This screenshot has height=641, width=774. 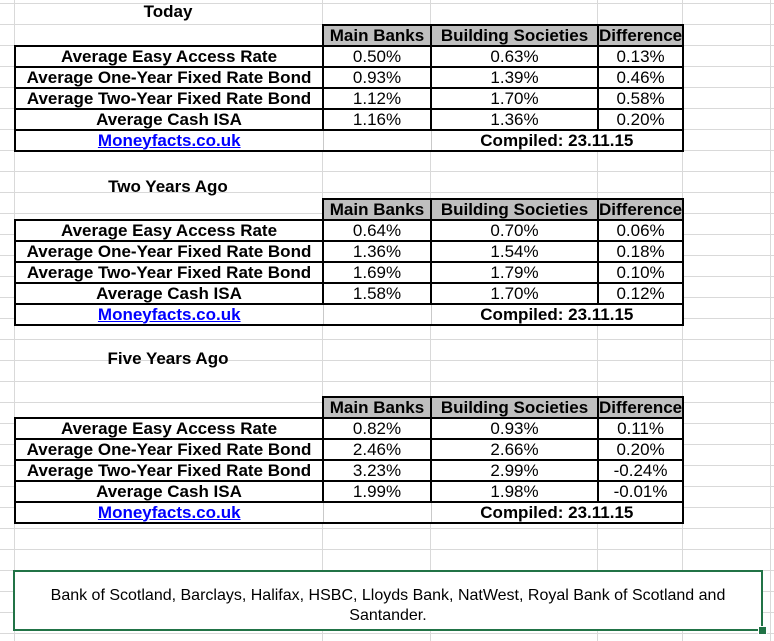 I want to click on value-cell: 0.13%, so click(x=640, y=56).